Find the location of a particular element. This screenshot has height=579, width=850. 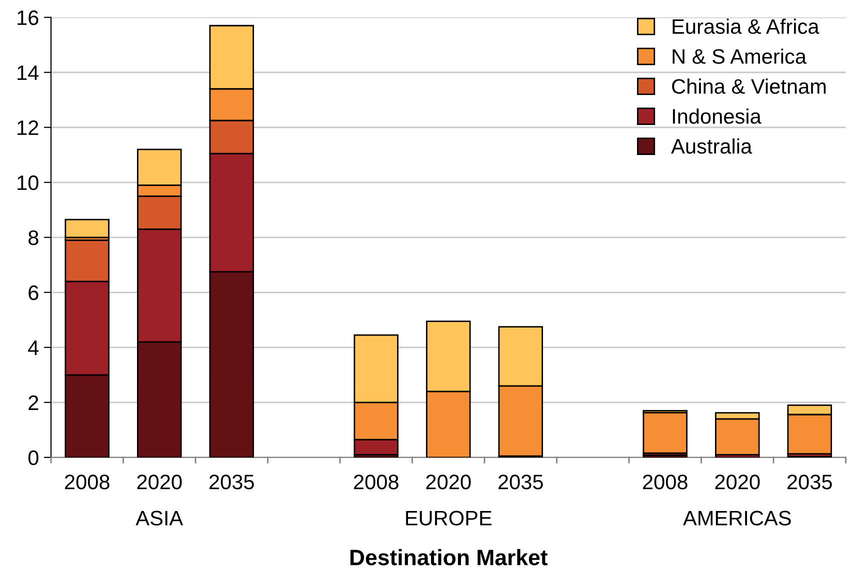

y-tick-label: 12 is located at coordinates (28, 127).